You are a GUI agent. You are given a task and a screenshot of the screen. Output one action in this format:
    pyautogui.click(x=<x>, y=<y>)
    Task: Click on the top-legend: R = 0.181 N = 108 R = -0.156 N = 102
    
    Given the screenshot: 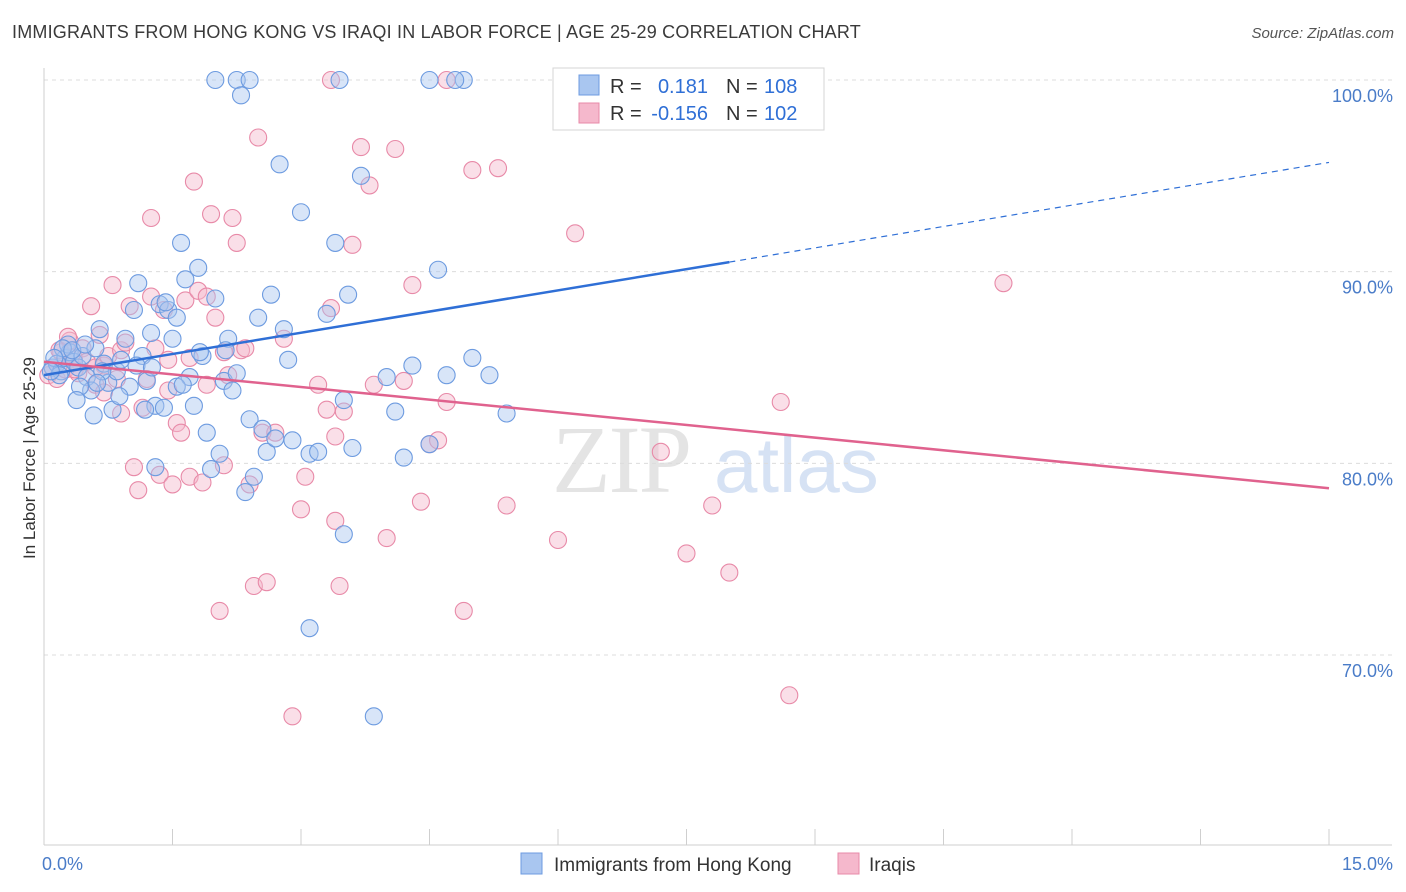 What is the action you would take?
    pyautogui.click(x=688, y=99)
    